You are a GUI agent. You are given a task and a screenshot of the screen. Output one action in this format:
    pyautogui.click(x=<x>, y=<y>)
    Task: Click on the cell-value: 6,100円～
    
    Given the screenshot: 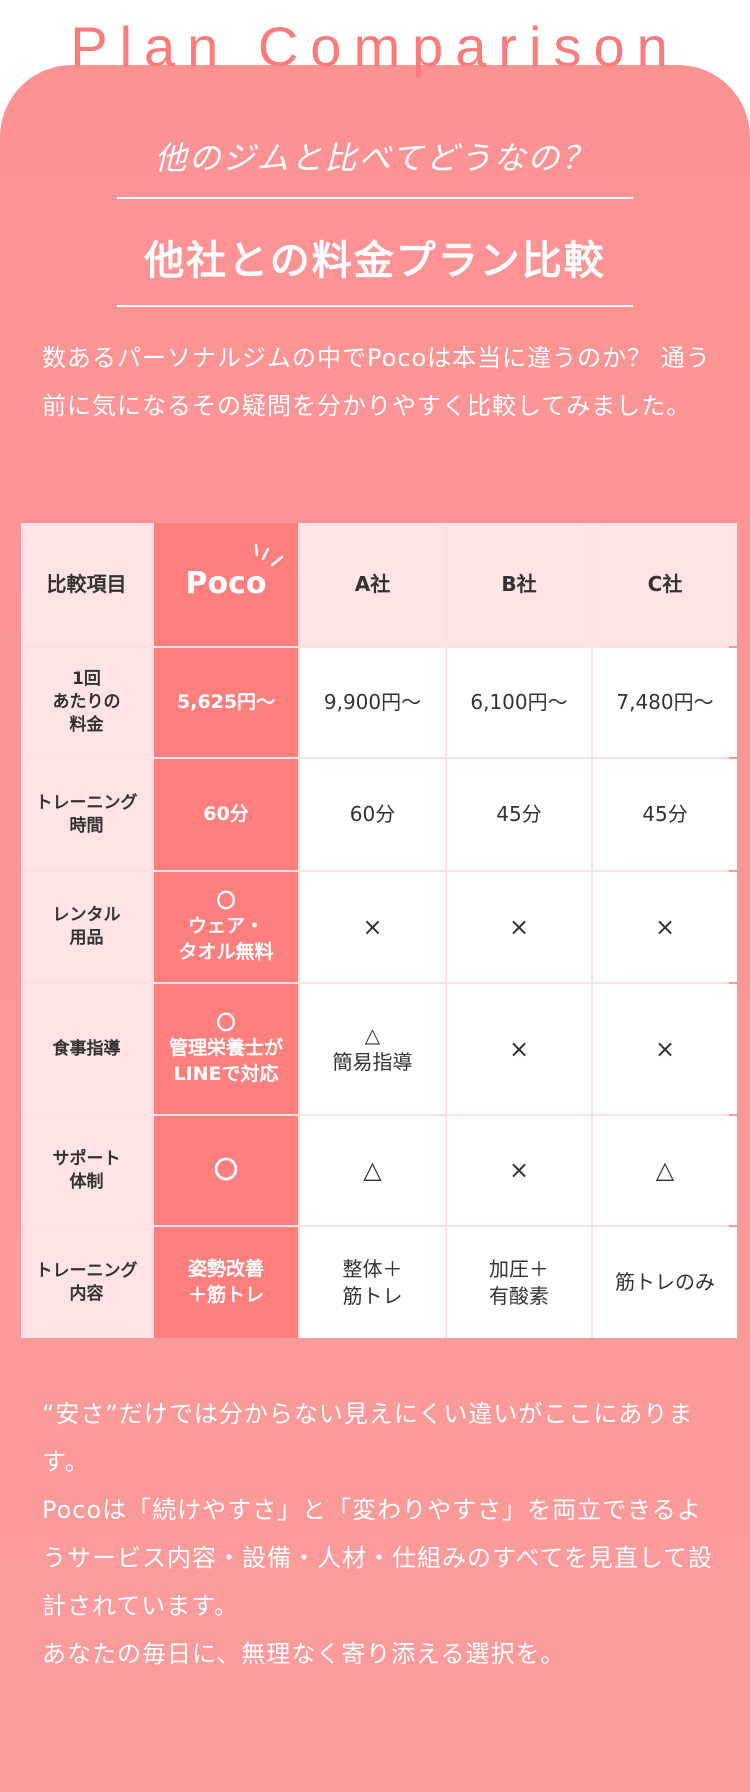 What is the action you would take?
    pyautogui.click(x=519, y=702)
    